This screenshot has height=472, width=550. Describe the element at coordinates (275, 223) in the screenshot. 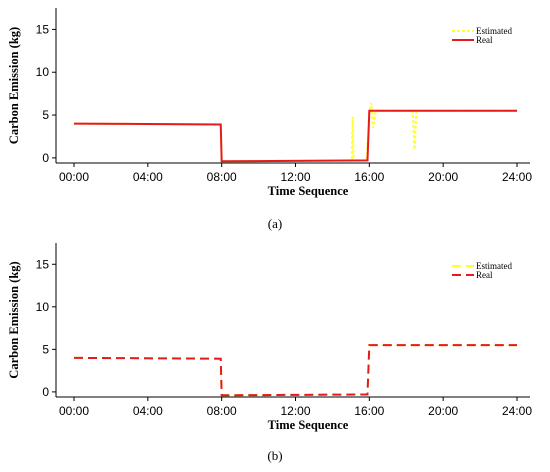

I see `panel-label-a: (a)` at that location.